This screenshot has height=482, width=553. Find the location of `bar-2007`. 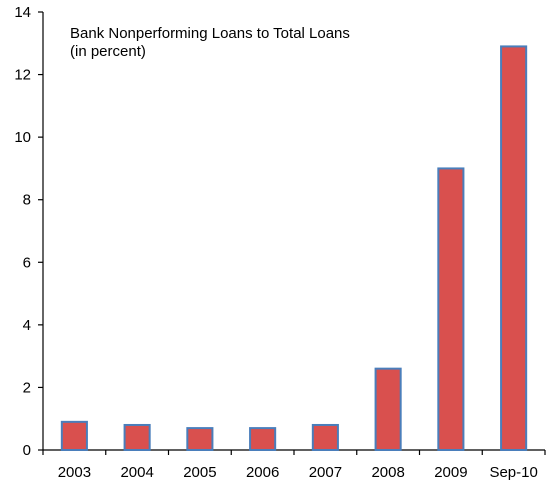

bar-2007 is located at coordinates (325, 437).